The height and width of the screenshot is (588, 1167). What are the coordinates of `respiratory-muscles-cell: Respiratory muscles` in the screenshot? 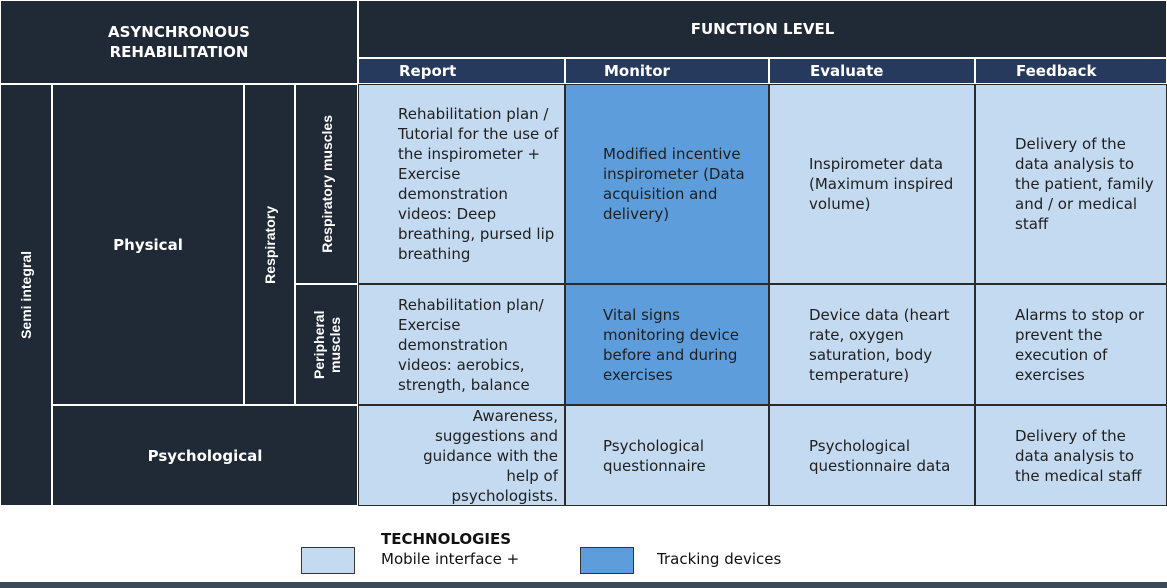 It's located at (326, 184).